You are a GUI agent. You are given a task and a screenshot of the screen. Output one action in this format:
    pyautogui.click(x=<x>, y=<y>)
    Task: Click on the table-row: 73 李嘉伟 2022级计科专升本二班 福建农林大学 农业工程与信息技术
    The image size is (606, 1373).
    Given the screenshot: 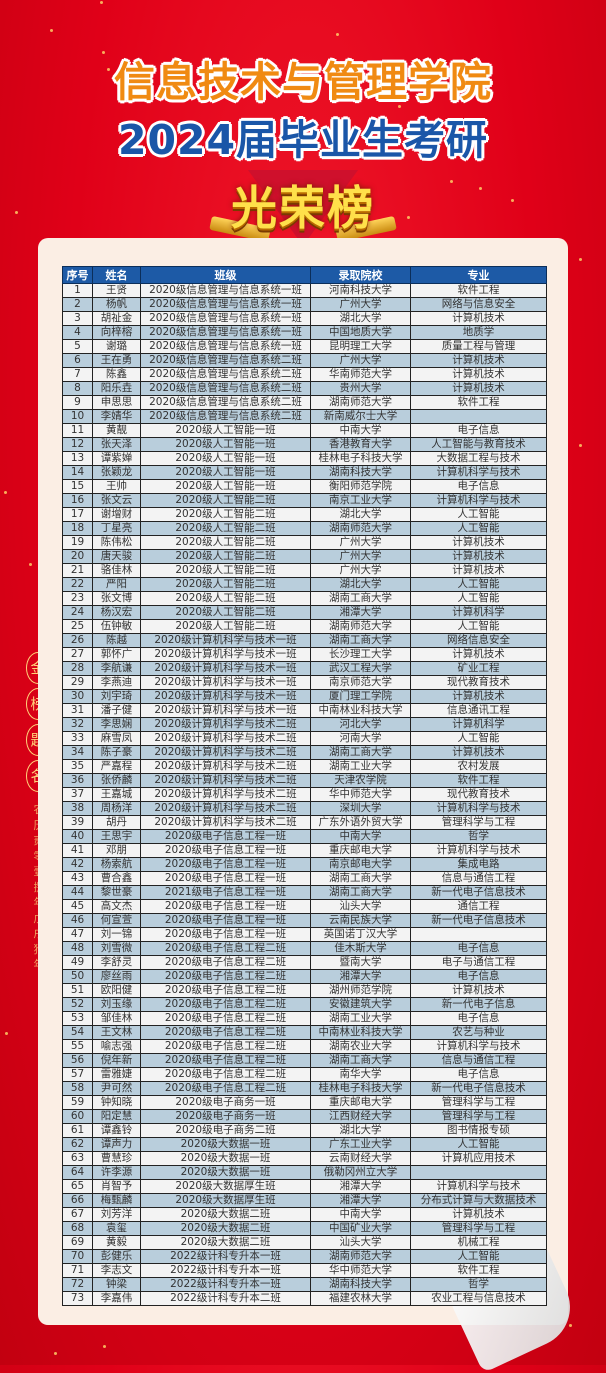 What is the action you would take?
    pyautogui.click(x=304, y=1298)
    